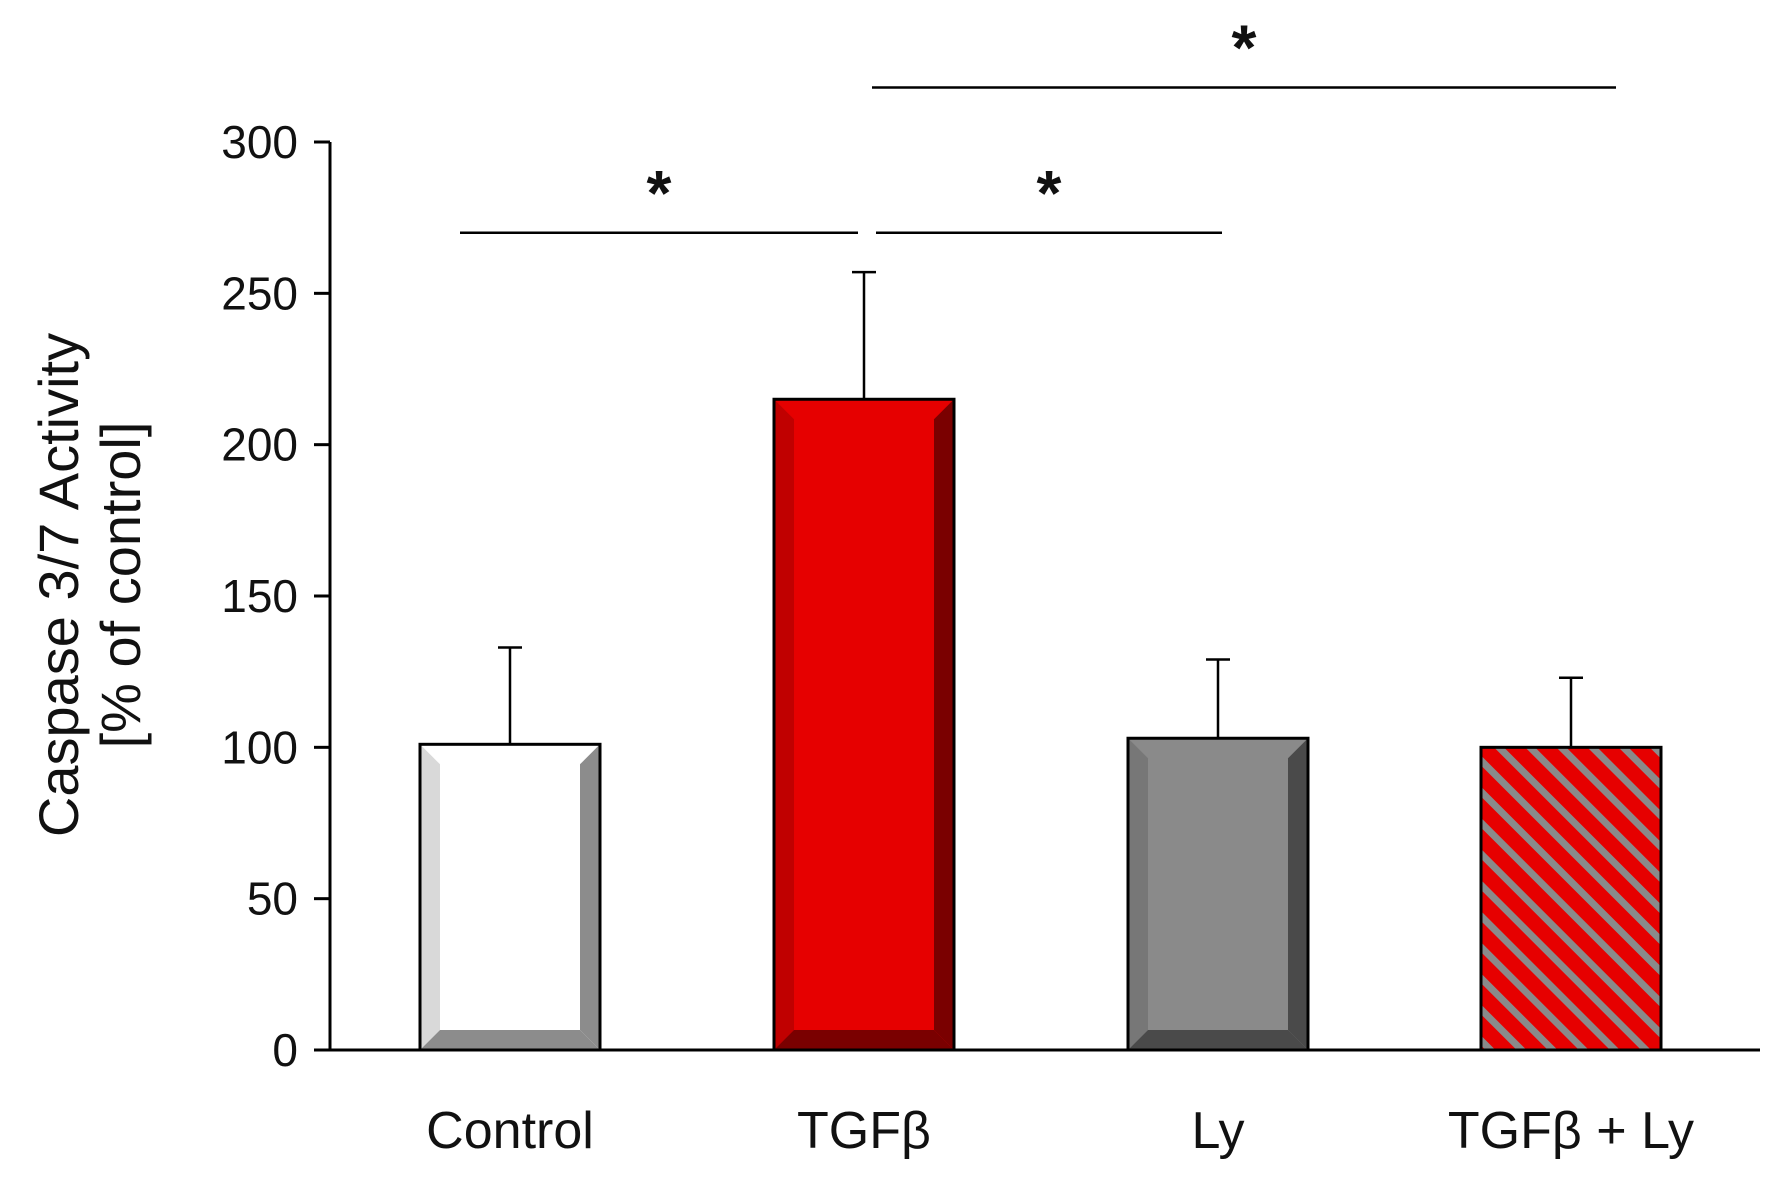 Image resolution: width=1774 pixels, height=1189 pixels. I want to click on y-tick-label: 250, so click(259, 293).